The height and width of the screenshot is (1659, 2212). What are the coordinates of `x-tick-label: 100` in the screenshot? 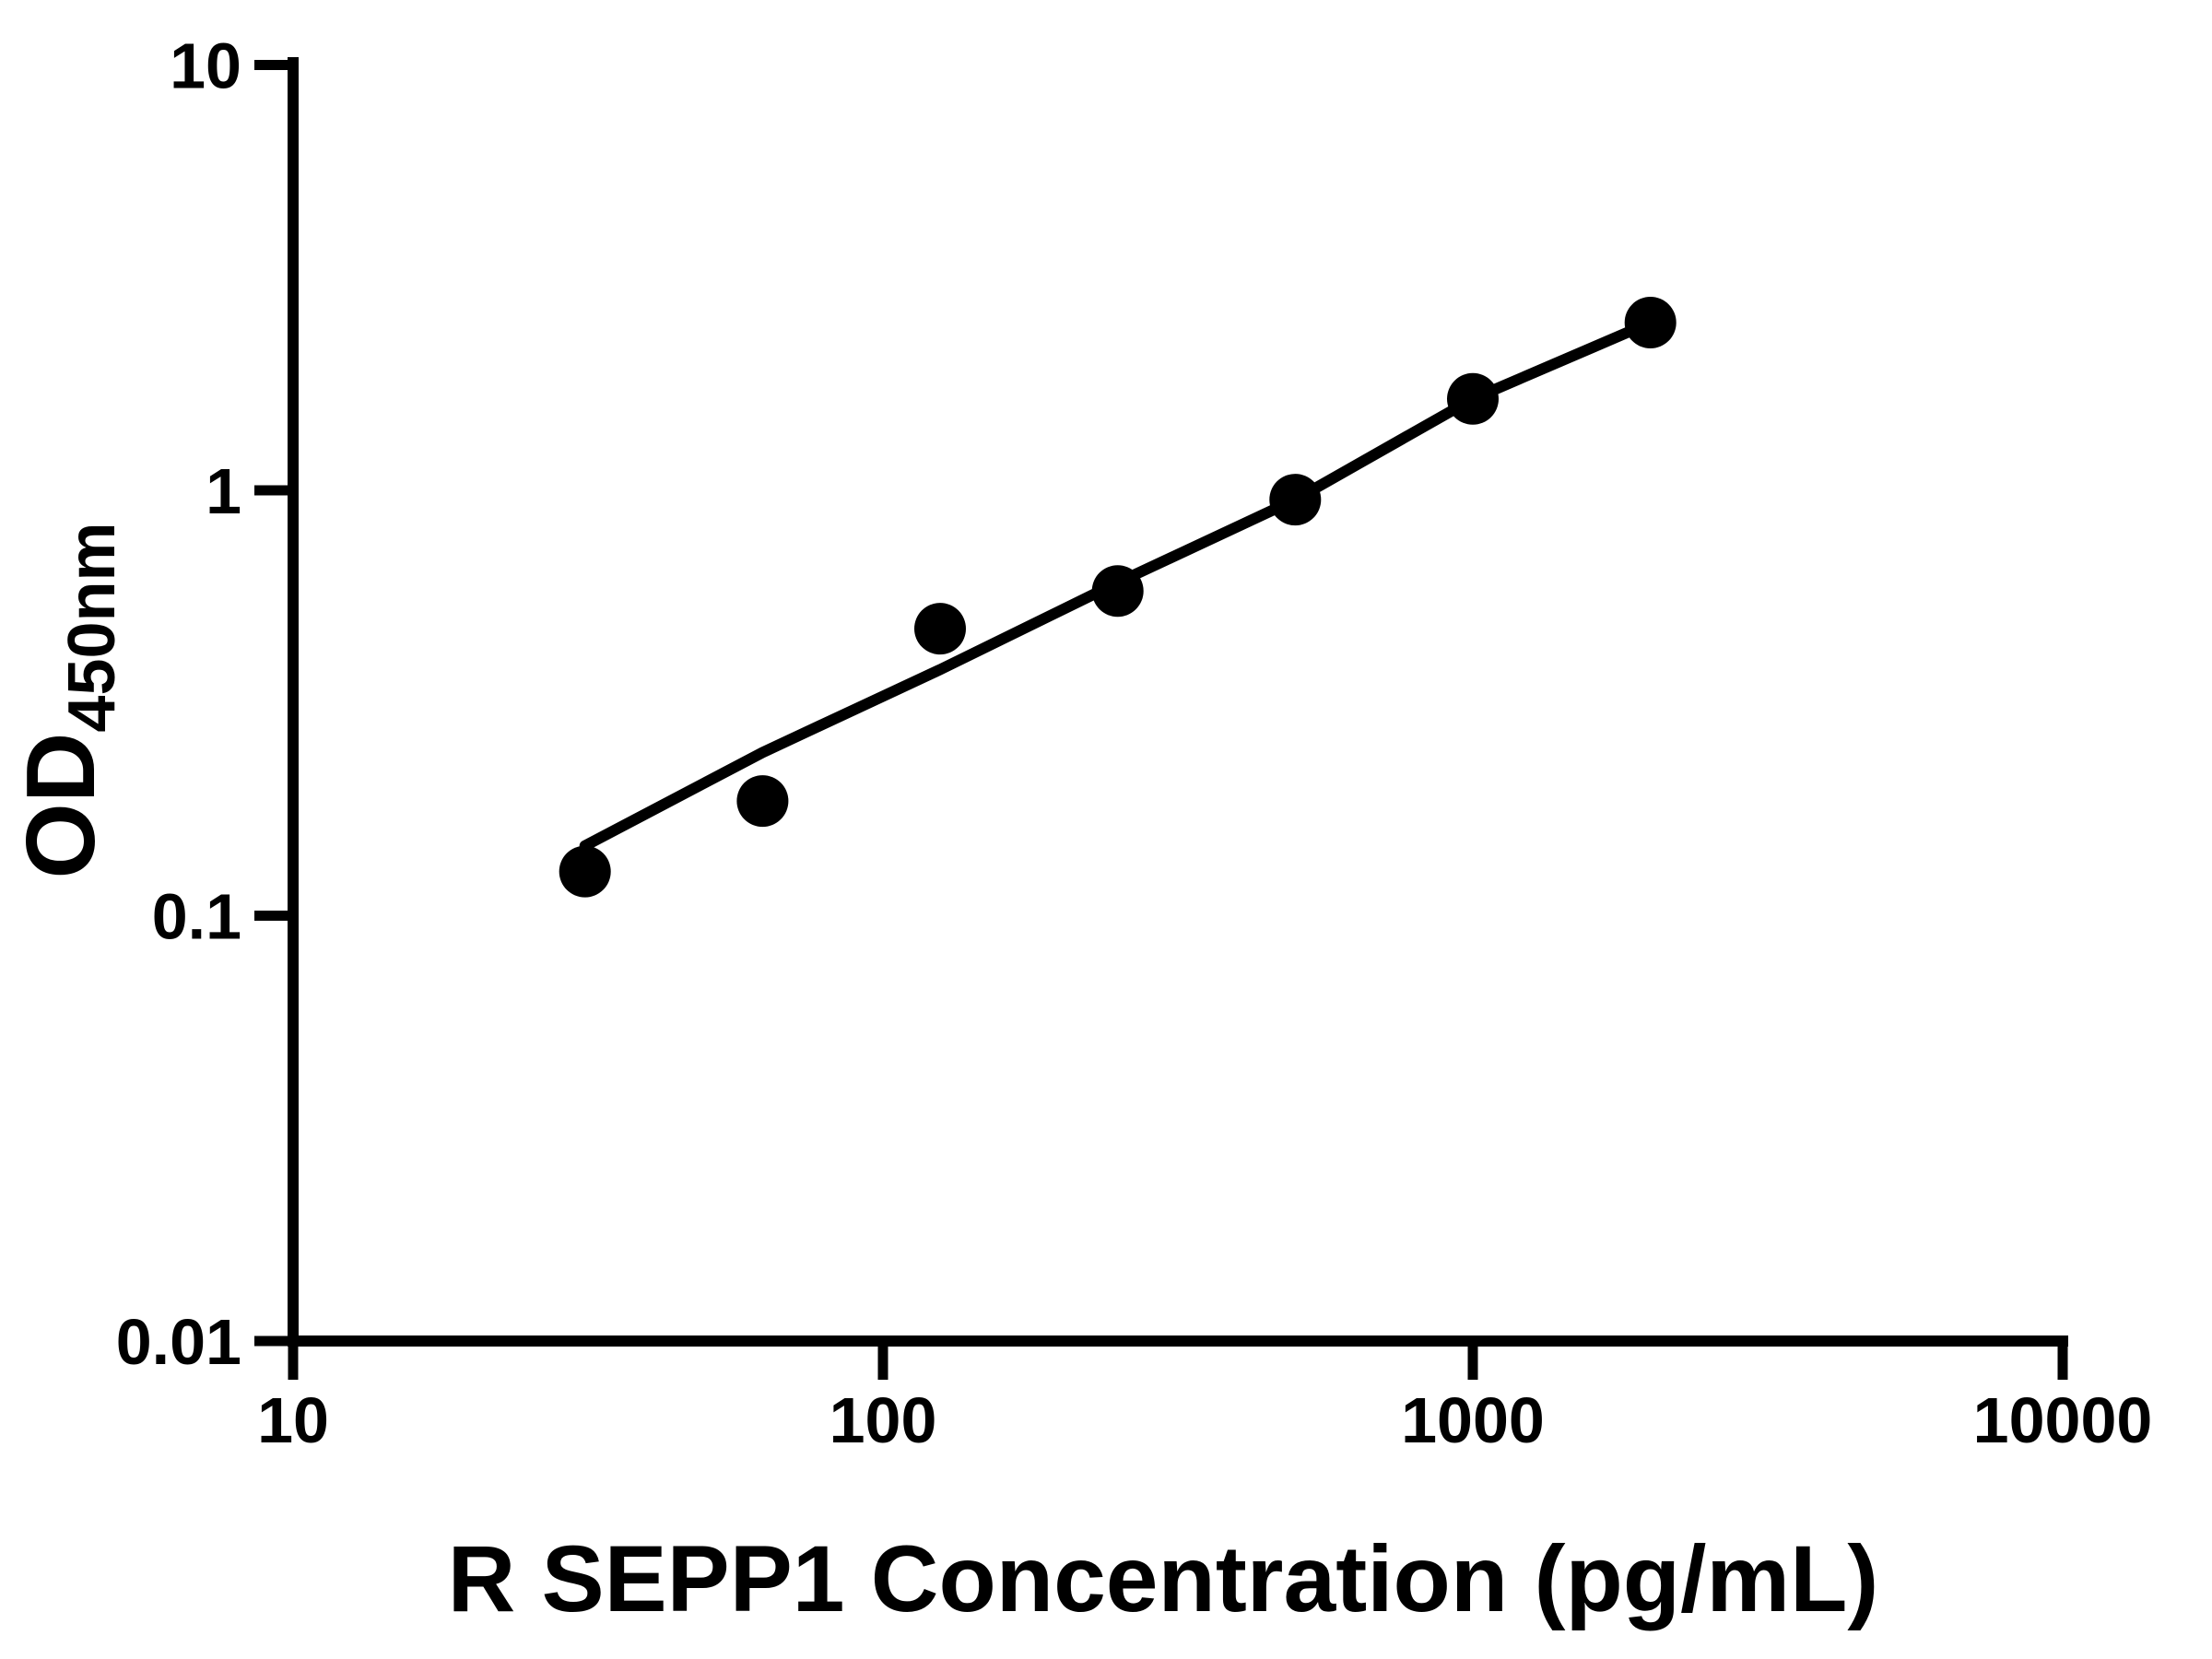 It's located at (883, 1420).